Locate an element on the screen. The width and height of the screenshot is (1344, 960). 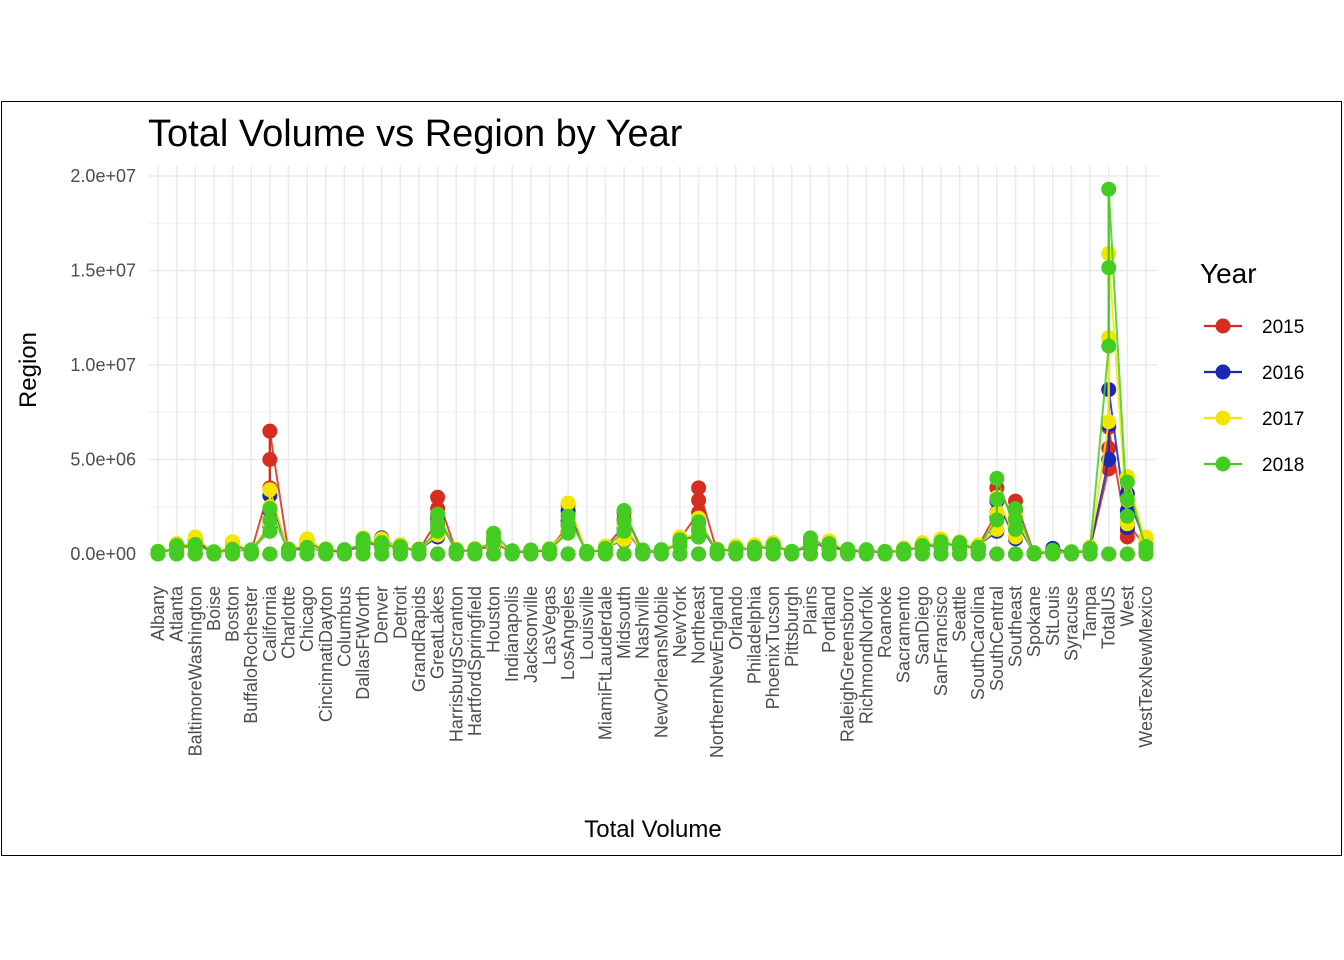
x-tick-label: GreatLakes is located at coordinates (438, 632).